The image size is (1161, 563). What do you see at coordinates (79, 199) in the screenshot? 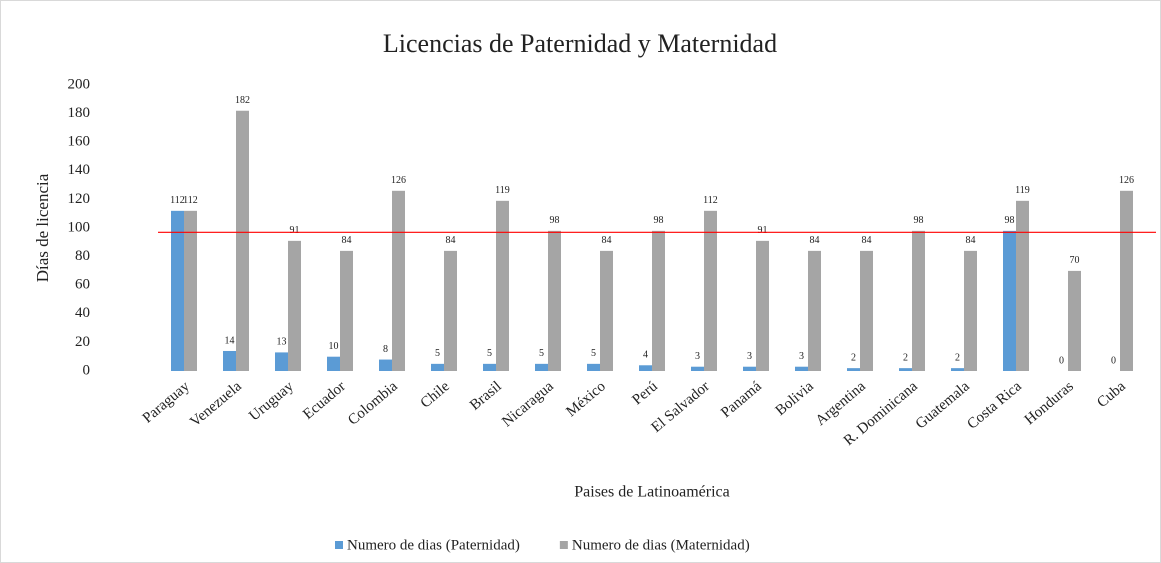
I see `y-tick-label: 120` at bounding box center [79, 199].